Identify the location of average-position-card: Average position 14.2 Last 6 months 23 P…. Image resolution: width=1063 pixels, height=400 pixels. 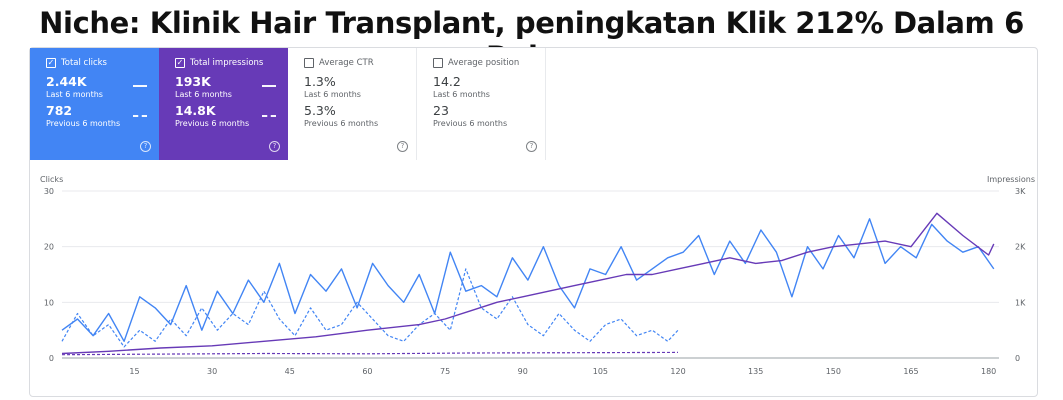
(481, 104).